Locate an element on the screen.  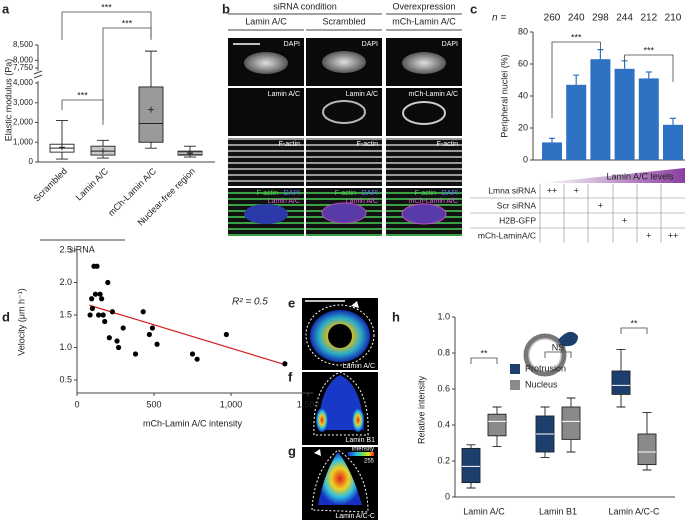
panel-letter: h is located at coordinates (396, 316).